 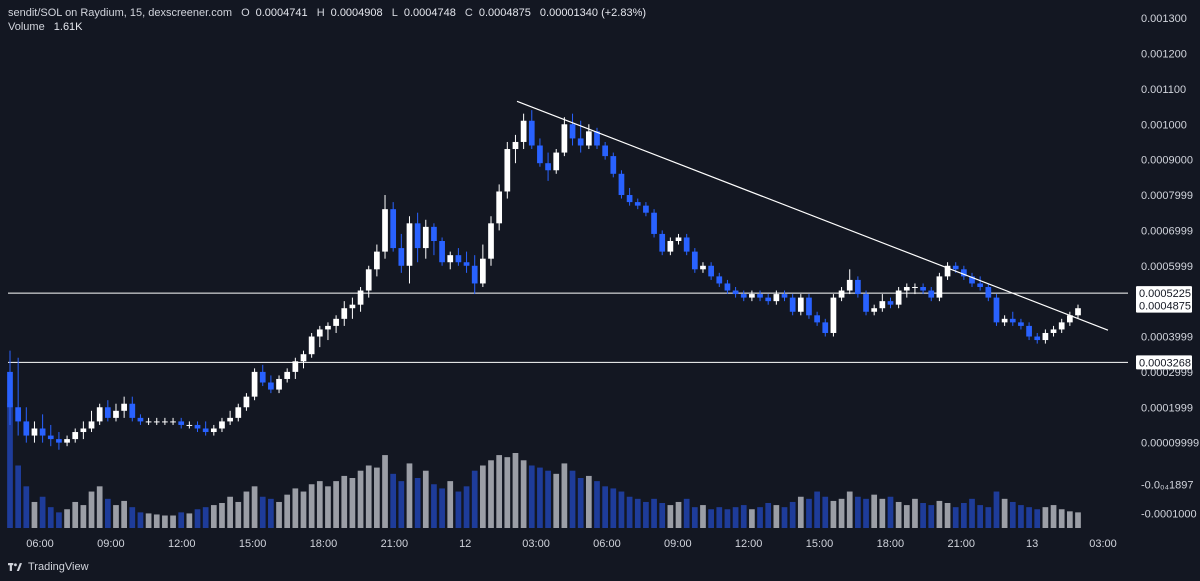 I want to click on low-label: L, so click(x=394, y=13).